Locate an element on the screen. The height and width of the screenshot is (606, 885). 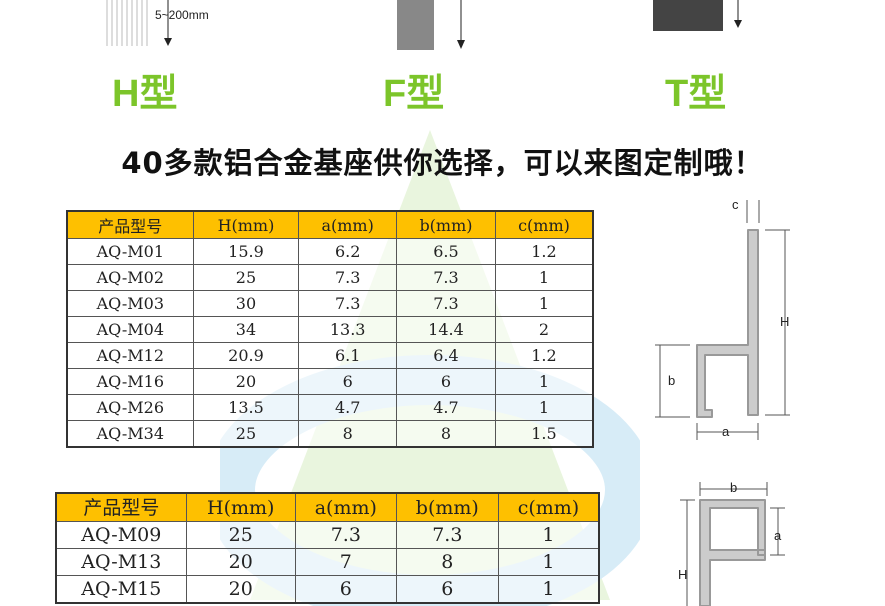
model-cell: AQ-M12 is located at coordinates (130, 355).